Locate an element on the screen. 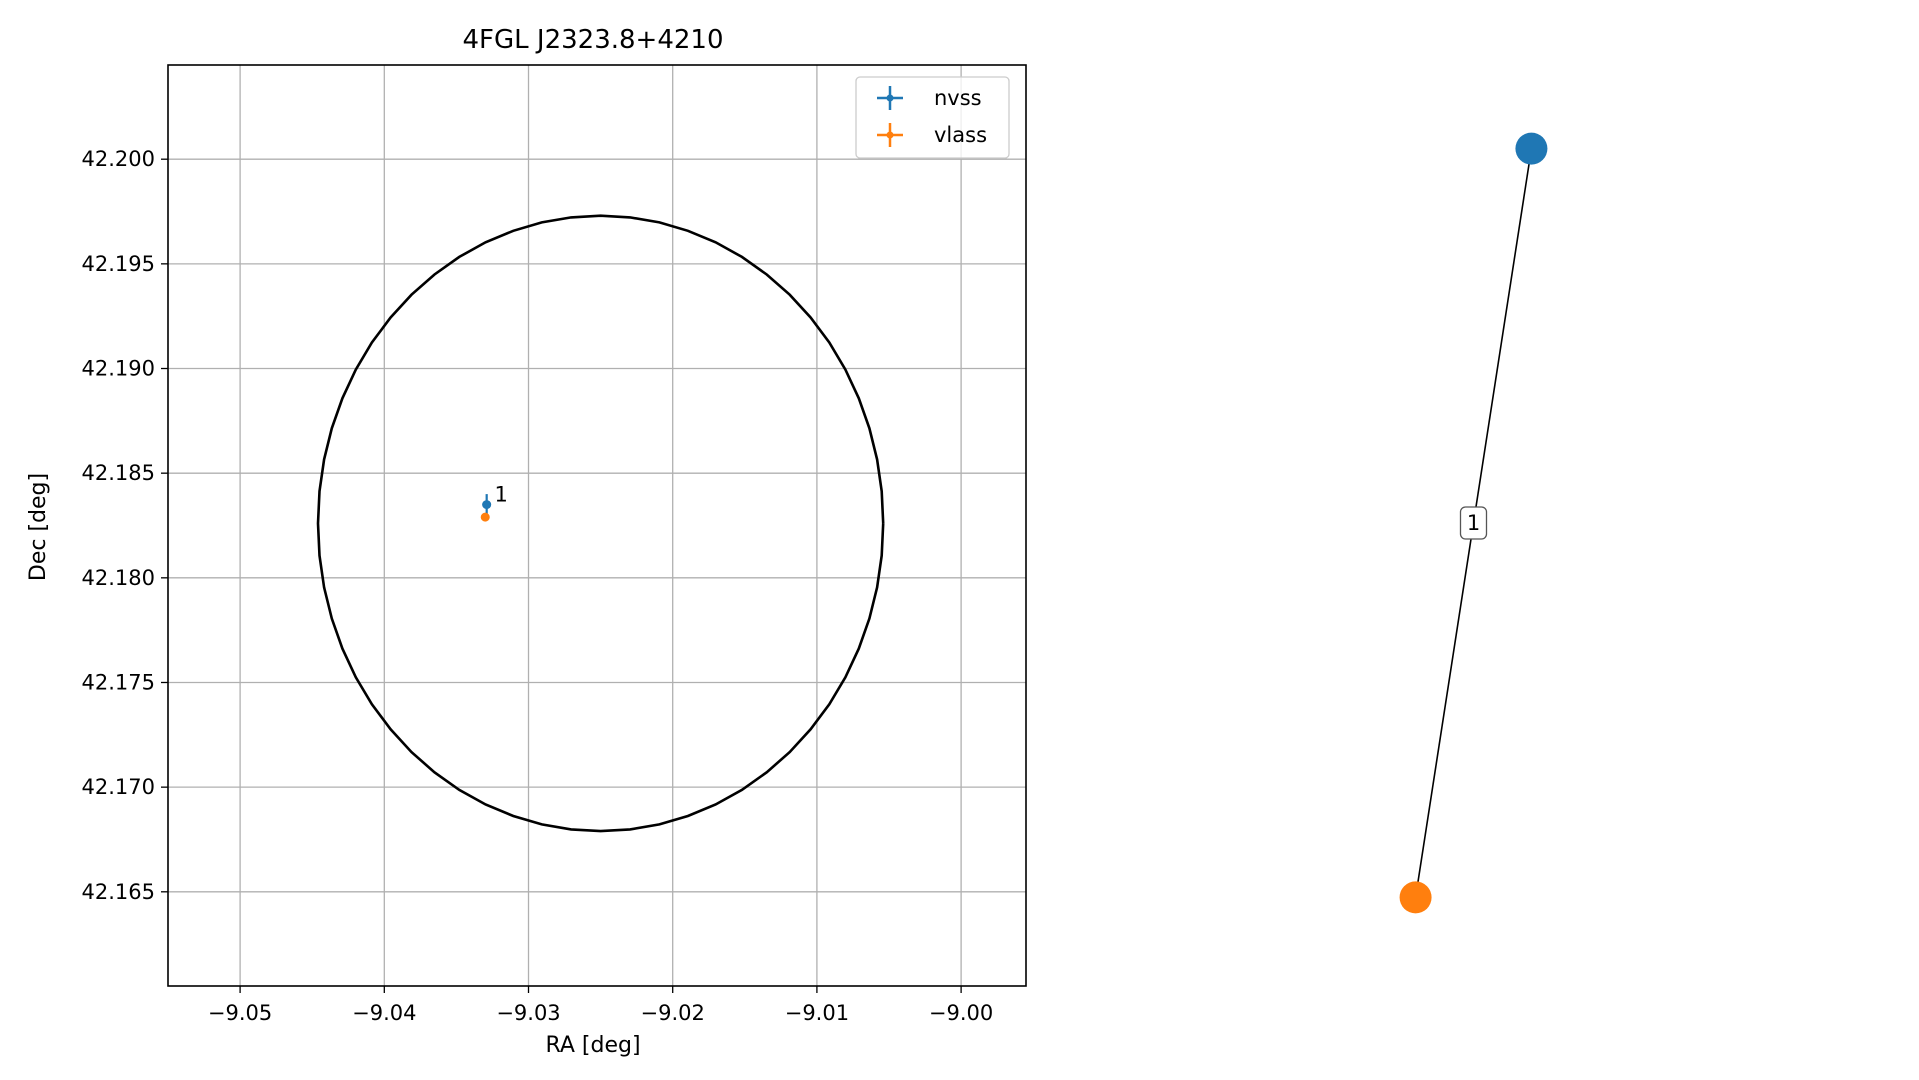 The height and width of the screenshot is (1080, 1919). y-tick-label: 42.175 is located at coordinates (118, 682).